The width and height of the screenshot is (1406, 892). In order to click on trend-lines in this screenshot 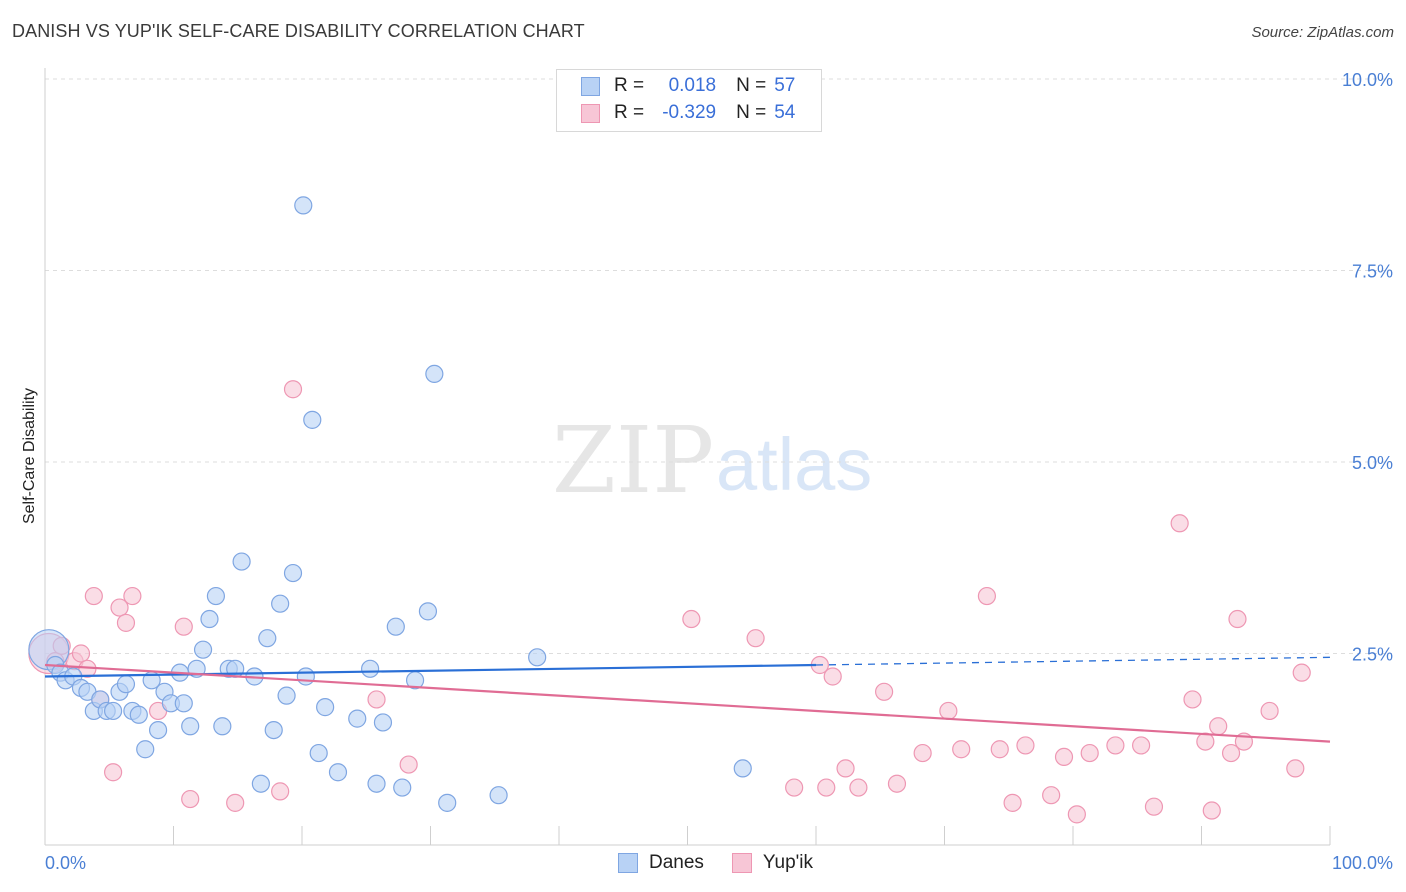, I will do `click(687, 699)`.